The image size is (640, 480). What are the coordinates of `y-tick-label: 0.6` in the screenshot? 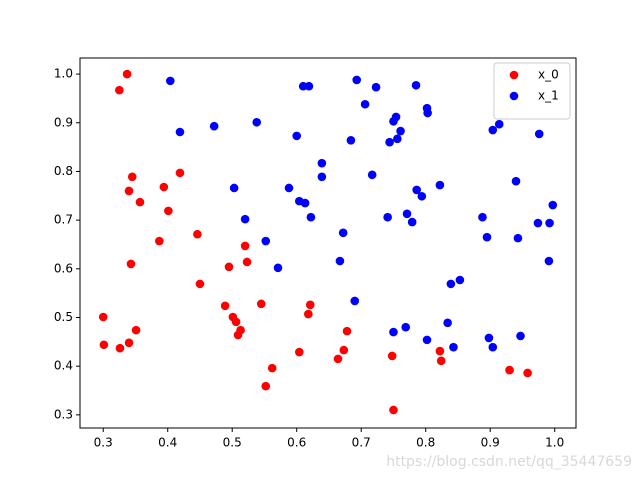 It's located at (63, 268).